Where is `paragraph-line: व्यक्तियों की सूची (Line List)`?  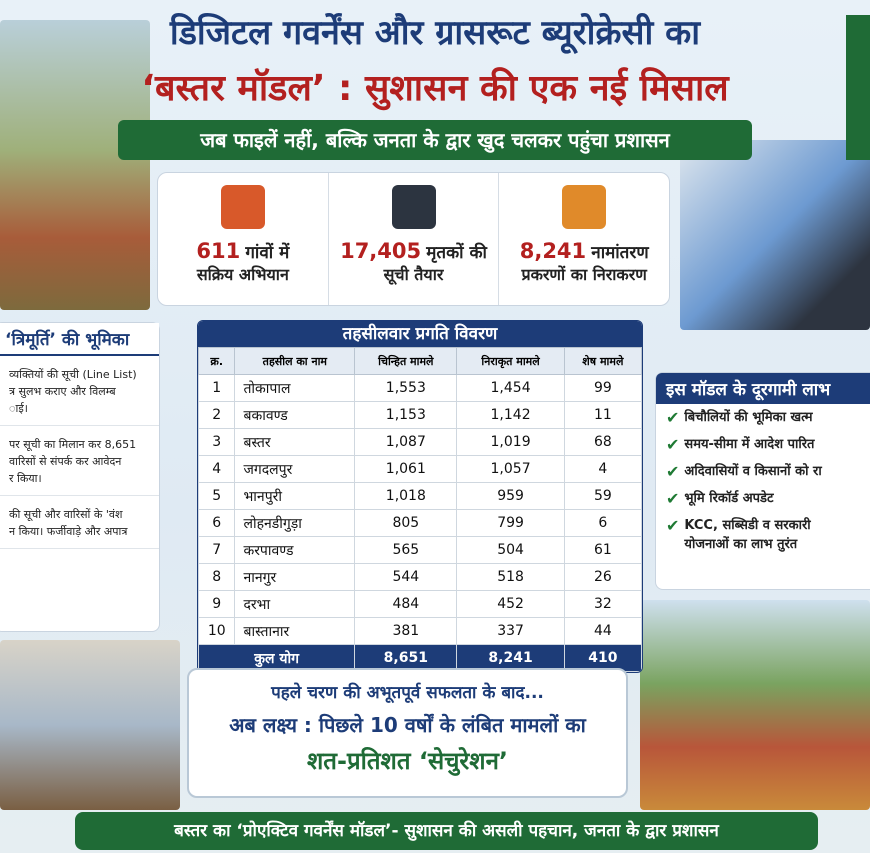 paragraph-line: व्यक्तियों की सूची (Line List) is located at coordinates (73, 374).